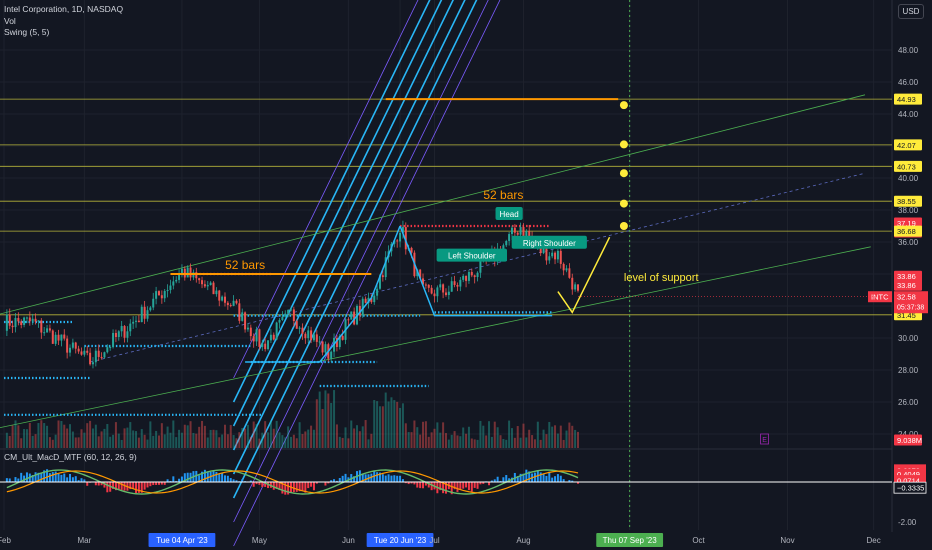 This screenshot has width=932, height=550. Describe the element at coordinates (64, 9) in the screenshot. I see `symbol-title: Intel Corporation, 1D, NASDAQ` at that location.